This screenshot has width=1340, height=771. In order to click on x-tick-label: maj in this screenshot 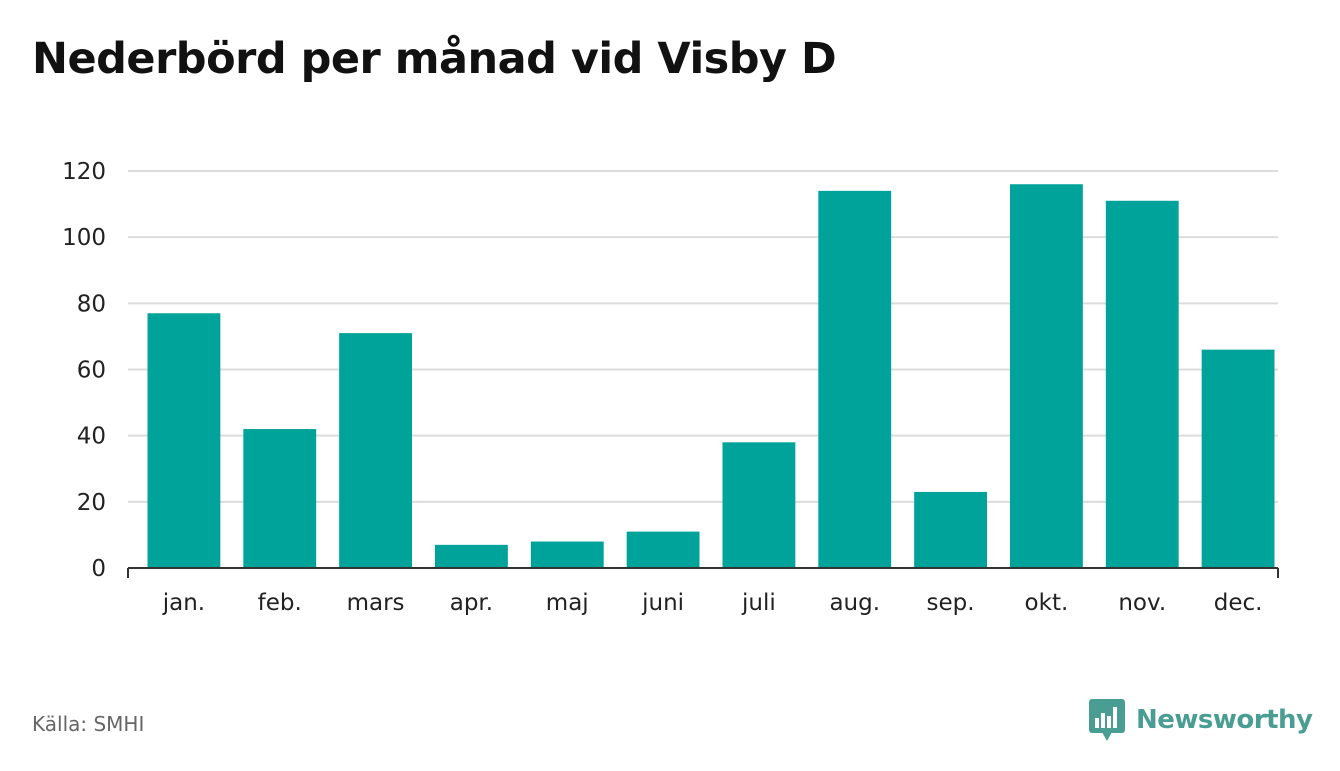, I will do `click(567, 603)`.